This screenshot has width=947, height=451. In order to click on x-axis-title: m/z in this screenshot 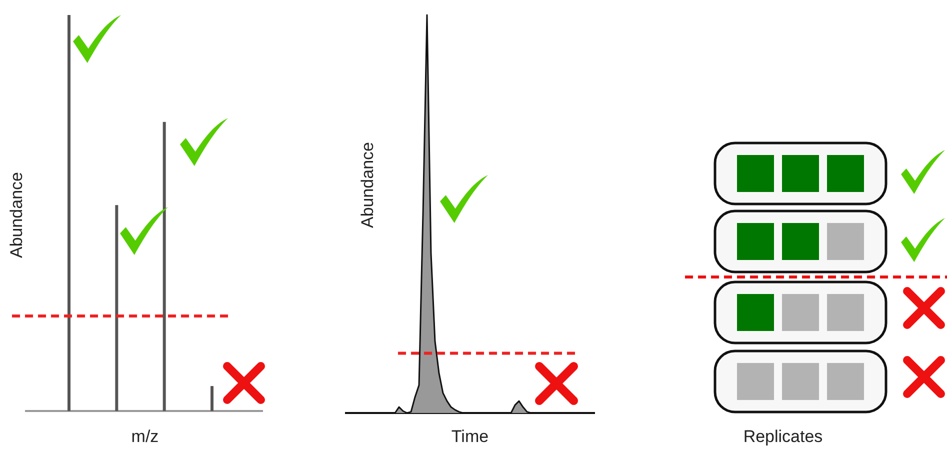, I will do `click(145, 436)`.